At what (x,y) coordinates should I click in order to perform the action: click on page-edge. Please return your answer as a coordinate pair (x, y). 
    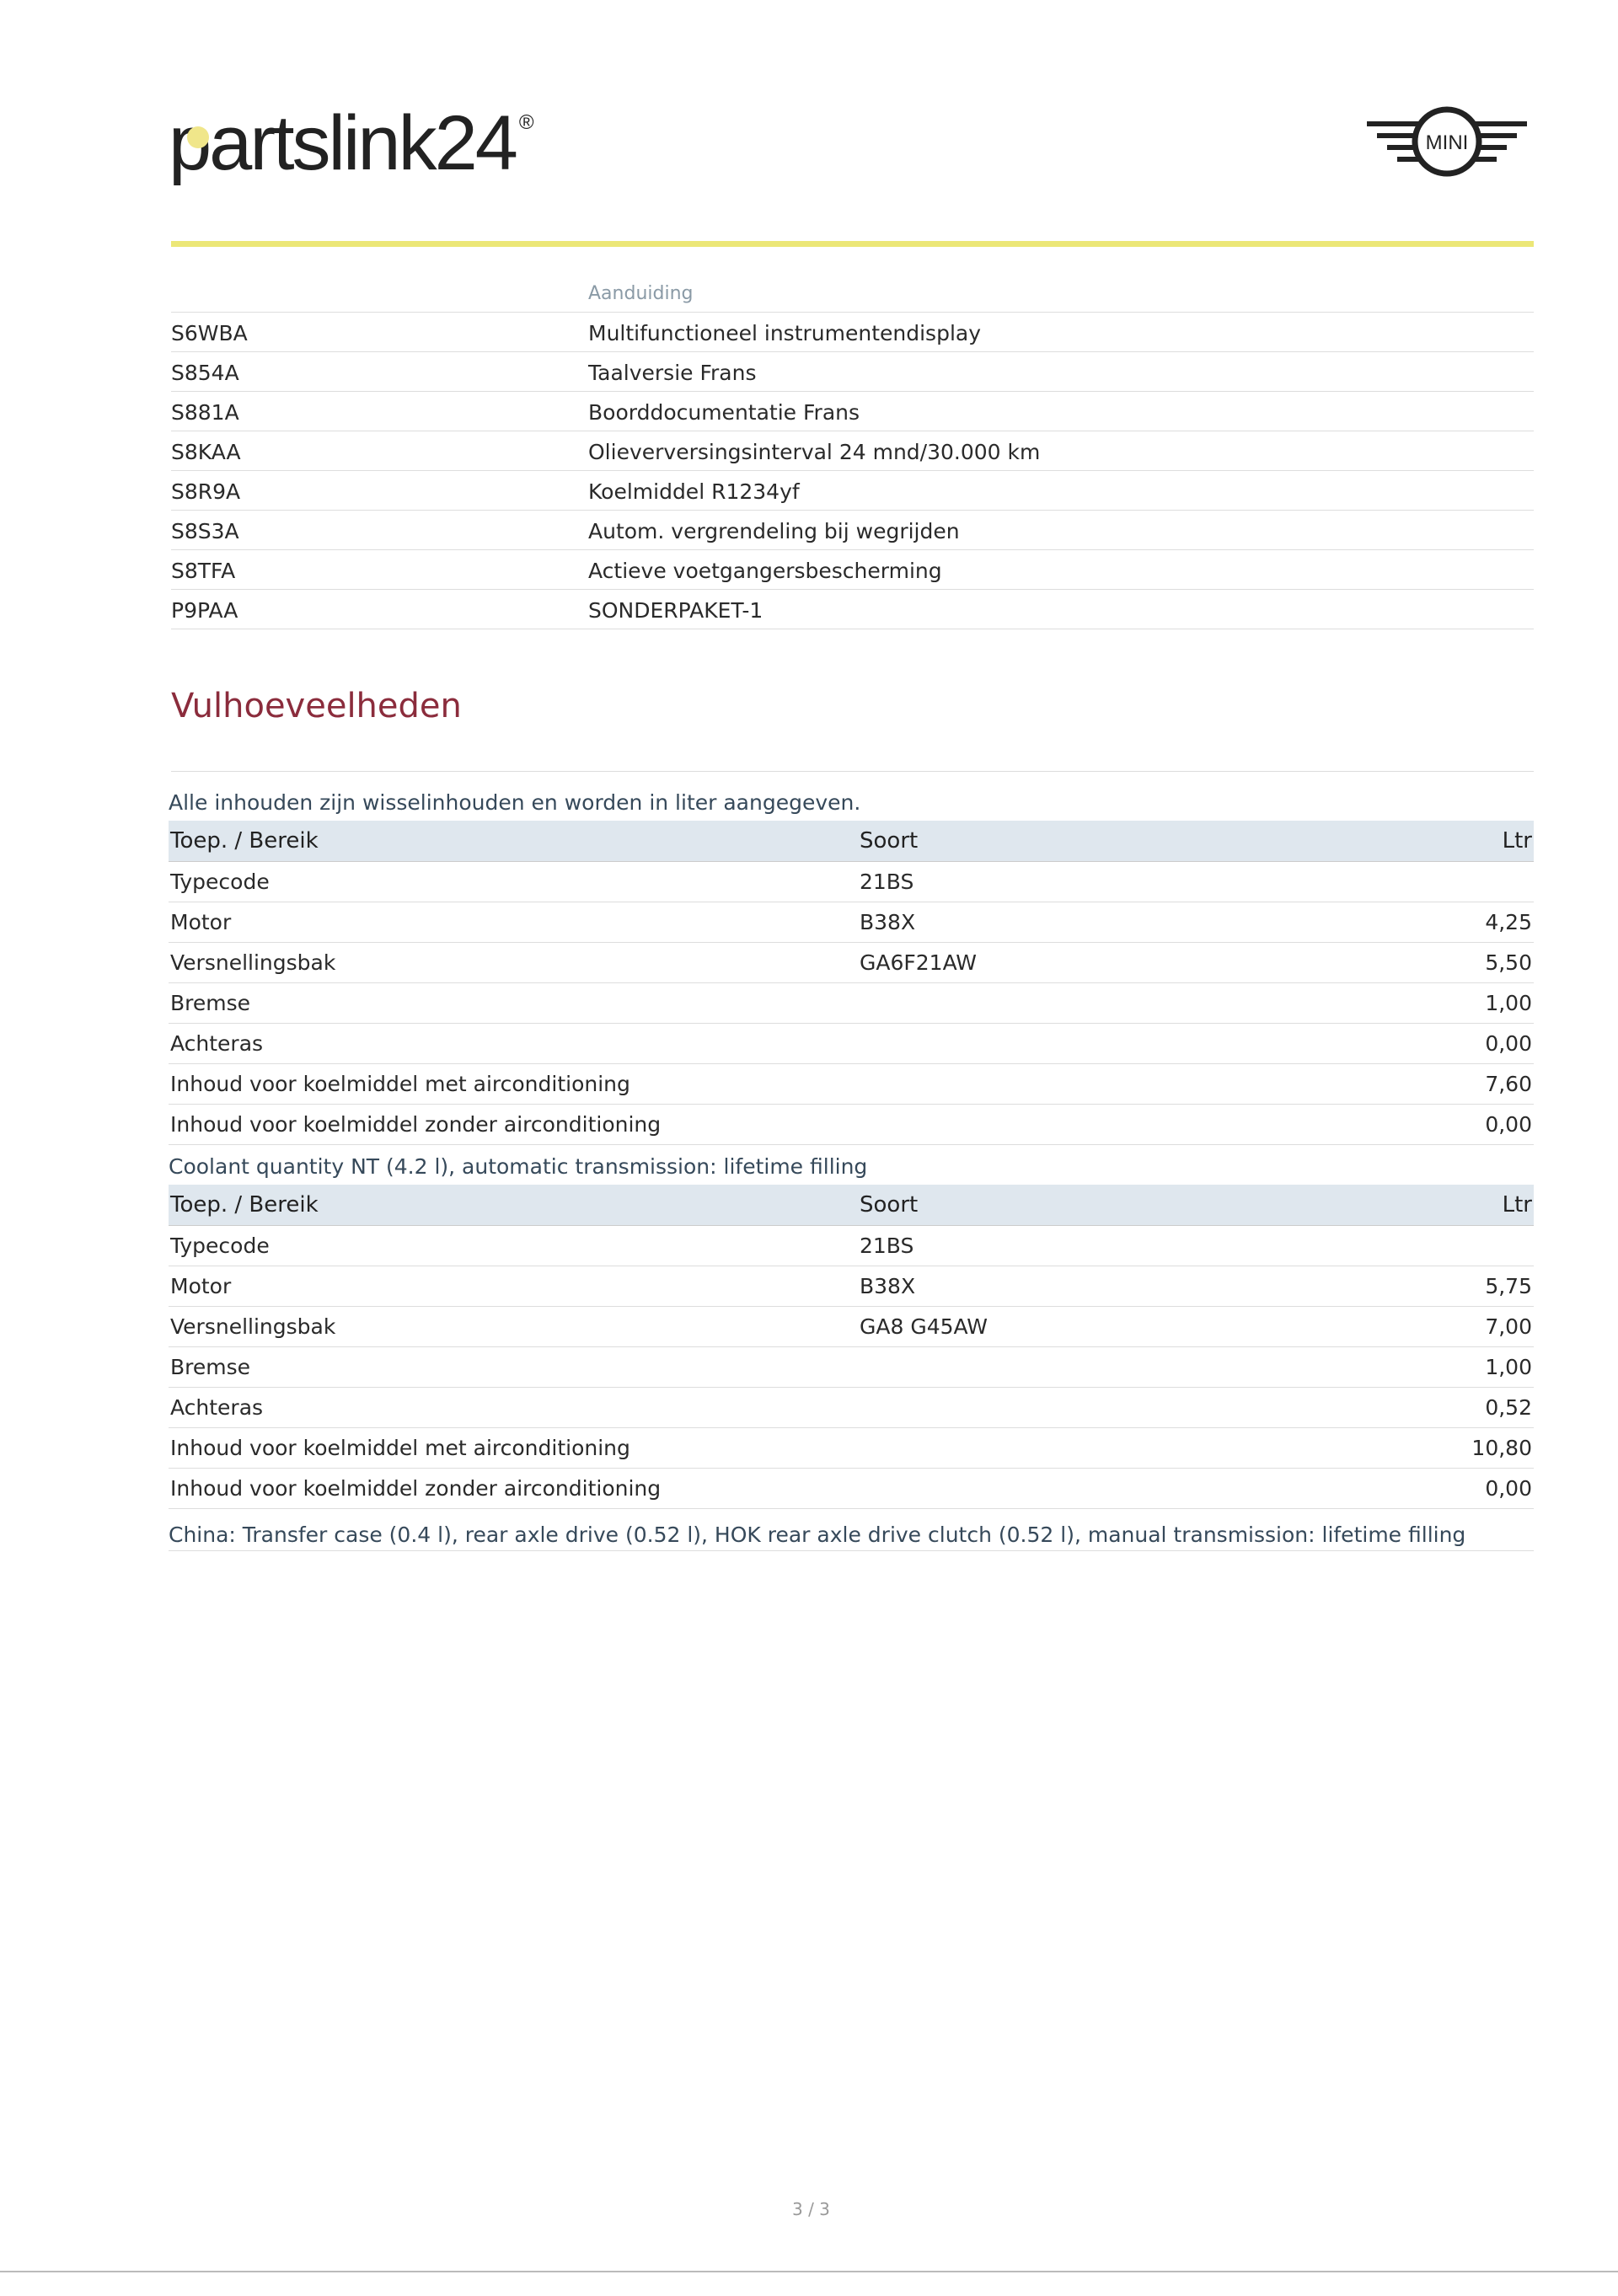
    Looking at the image, I should click on (809, 2271).